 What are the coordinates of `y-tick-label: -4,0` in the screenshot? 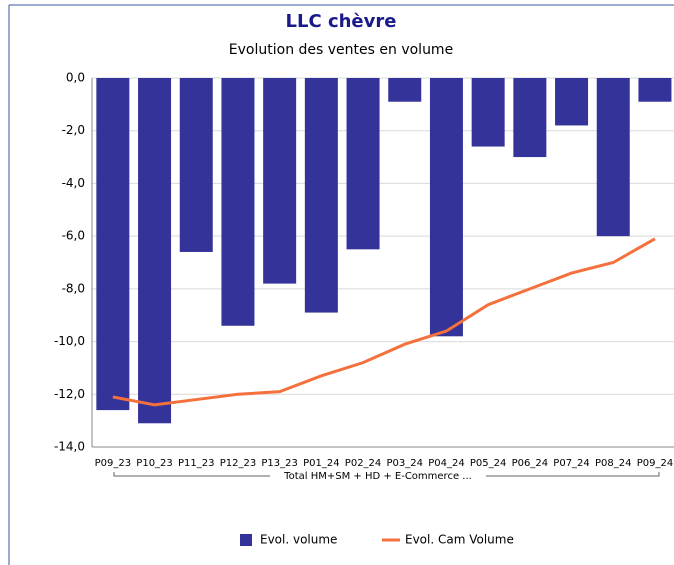 It's located at (73, 183).